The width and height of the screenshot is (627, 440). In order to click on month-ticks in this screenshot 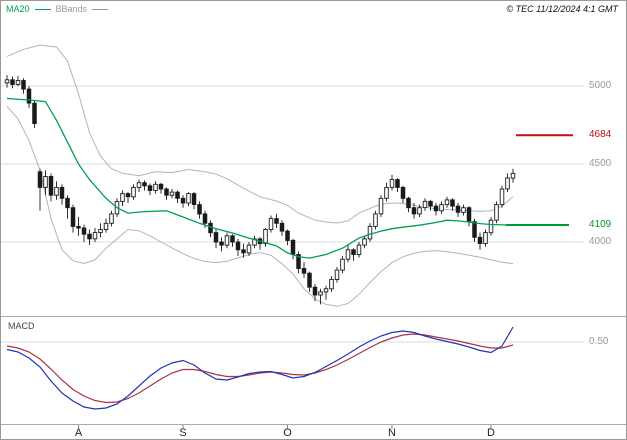, I will do `click(285, 427)`.